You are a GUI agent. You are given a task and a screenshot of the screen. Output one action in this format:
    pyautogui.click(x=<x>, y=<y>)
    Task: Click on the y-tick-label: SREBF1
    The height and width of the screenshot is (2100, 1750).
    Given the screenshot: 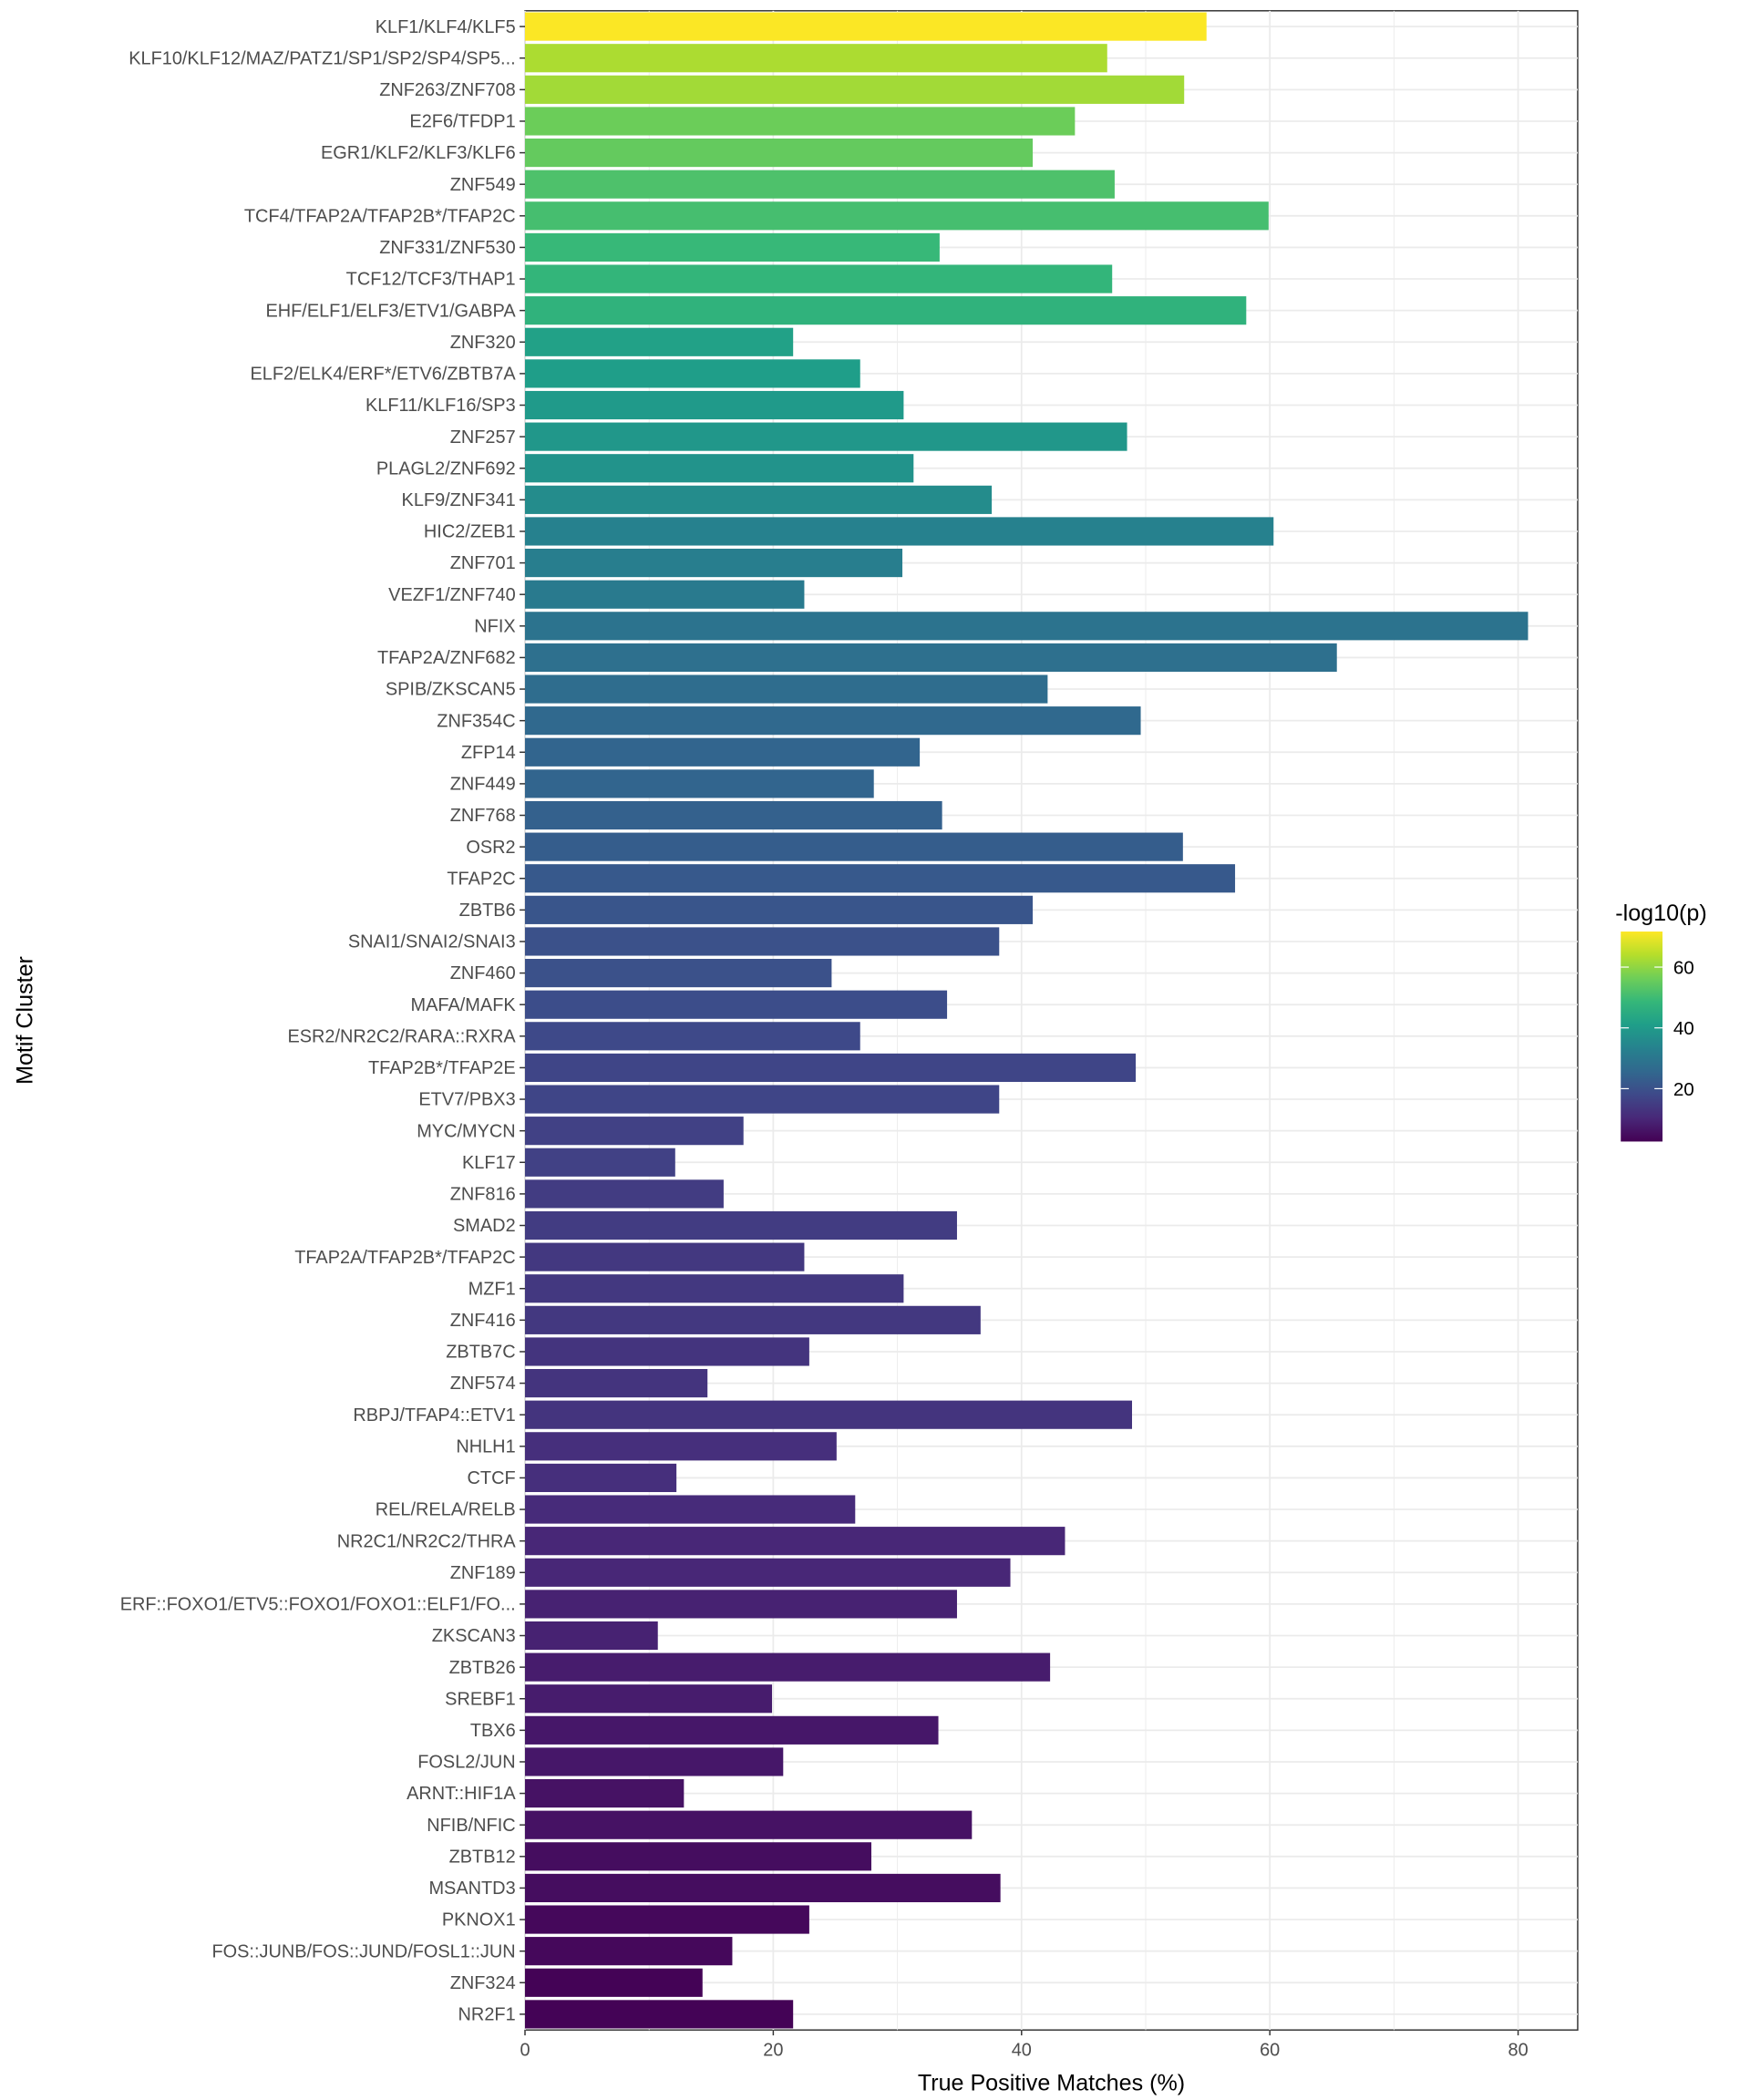 What is the action you would take?
    pyautogui.click(x=481, y=1699)
    